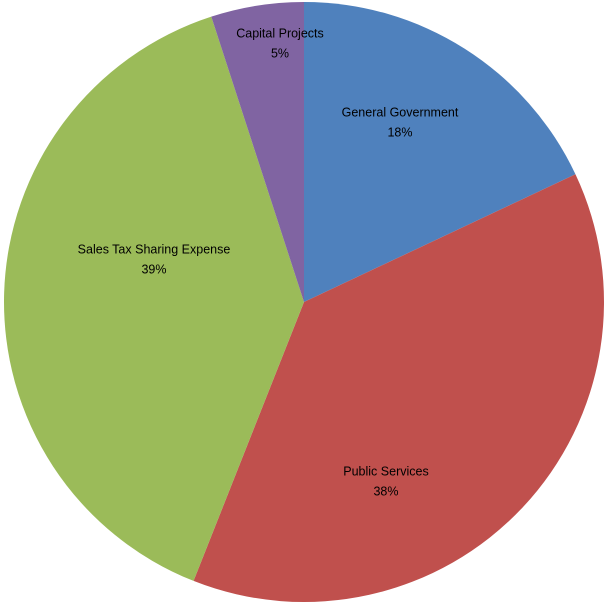  What do you see at coordinates (153, 269) in the screenshot?
I see `slice-value-label: 39%` at bounding box center [153, 269].